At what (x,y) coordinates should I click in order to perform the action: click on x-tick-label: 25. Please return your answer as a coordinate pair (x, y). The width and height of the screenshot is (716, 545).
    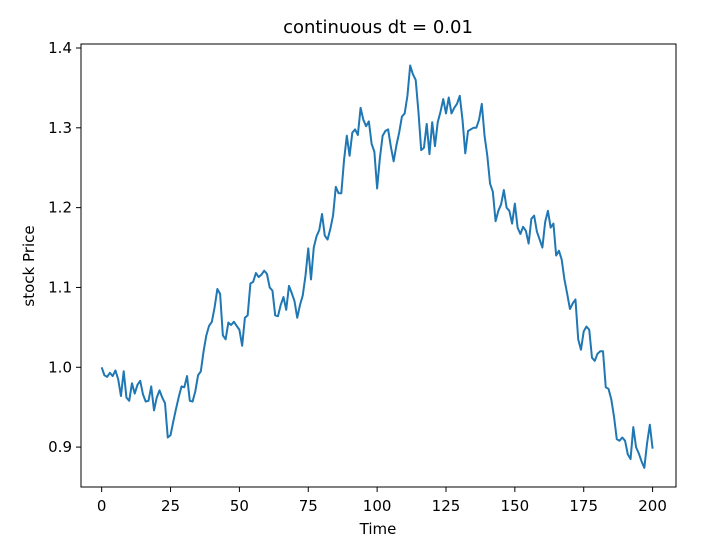
    Looking at the image, I should click on (170, 506).